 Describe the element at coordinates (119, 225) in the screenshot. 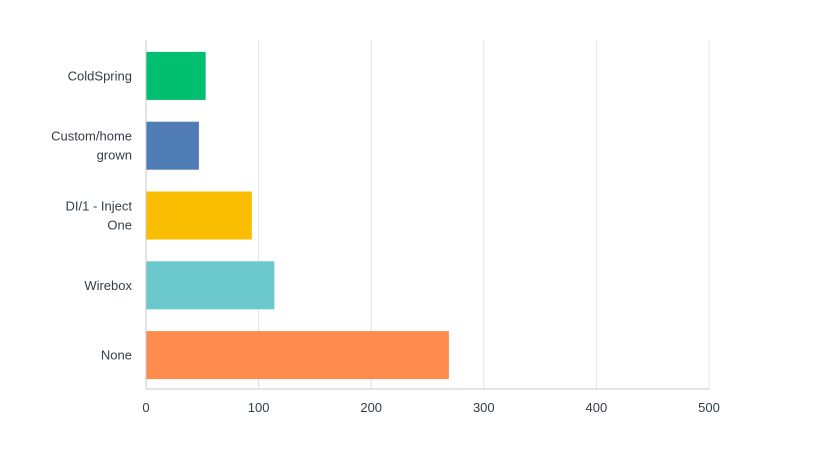

I see `category-label-line: One` at that location.